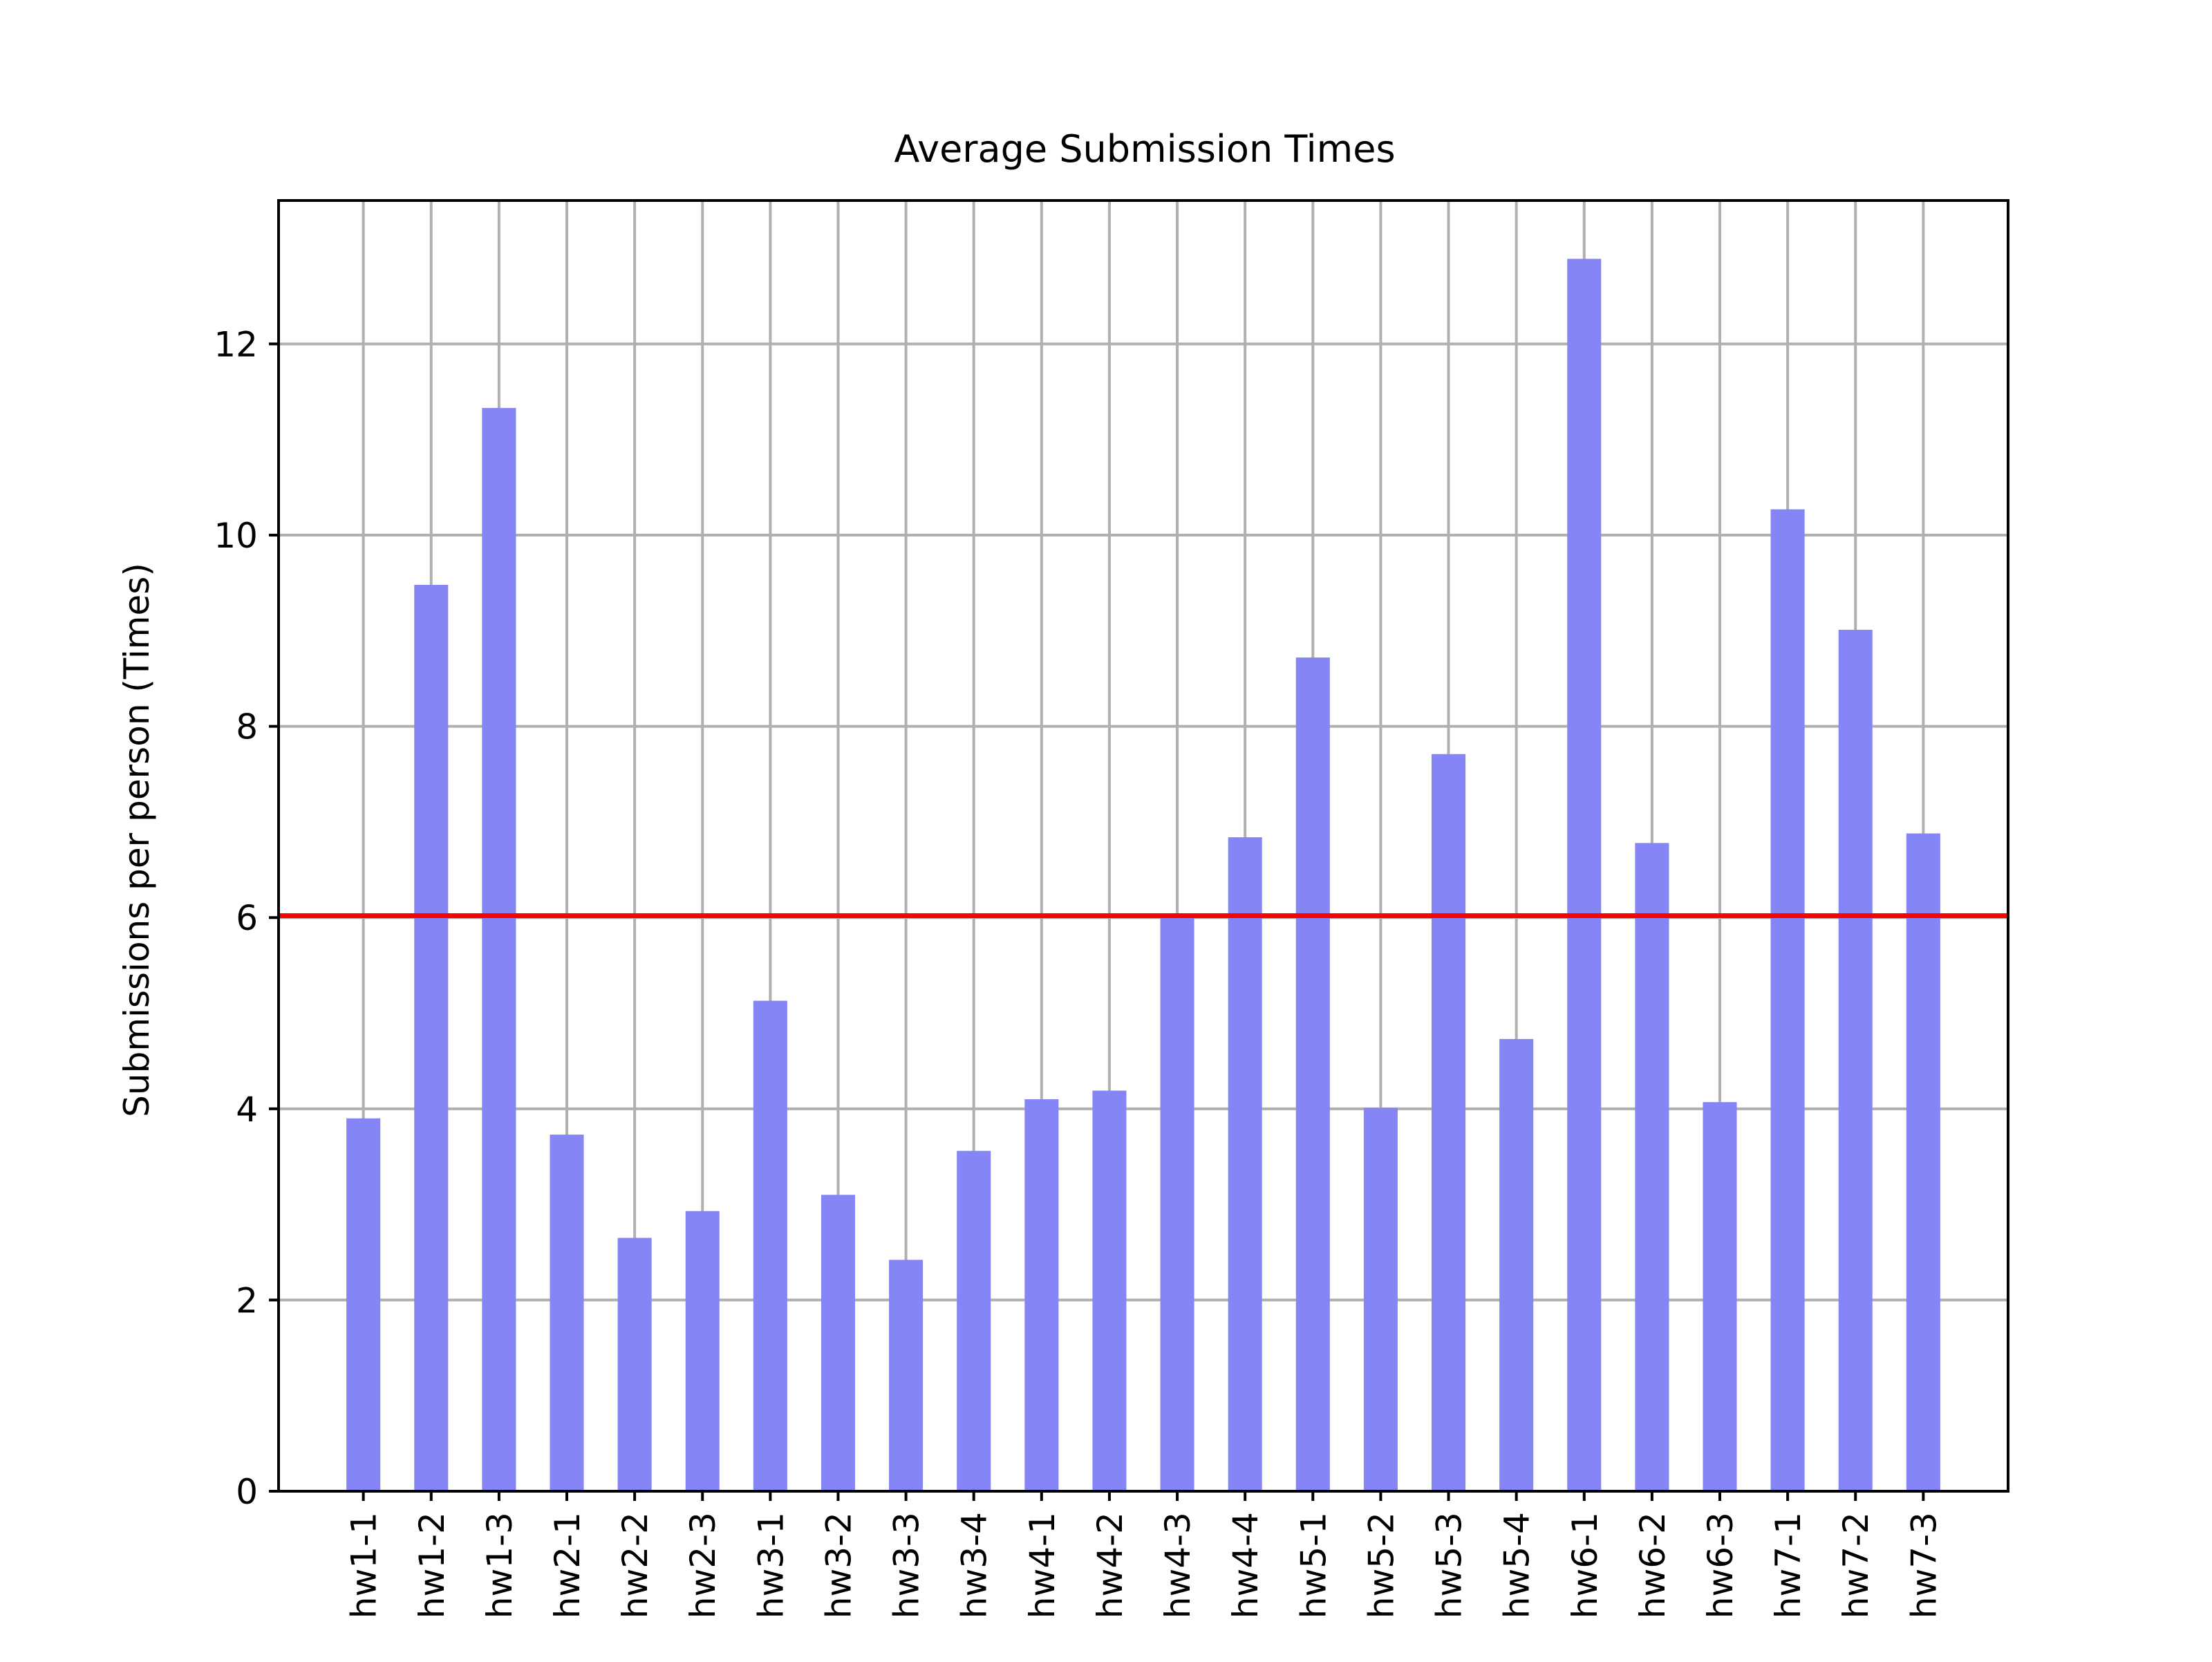 The width and height of the screenshot is (2212, 1662). What do you see at coordinates (432, 1565) in the screenshot?
I see `x-tick-label: hw1-2` at bounding box center [432, 1565].